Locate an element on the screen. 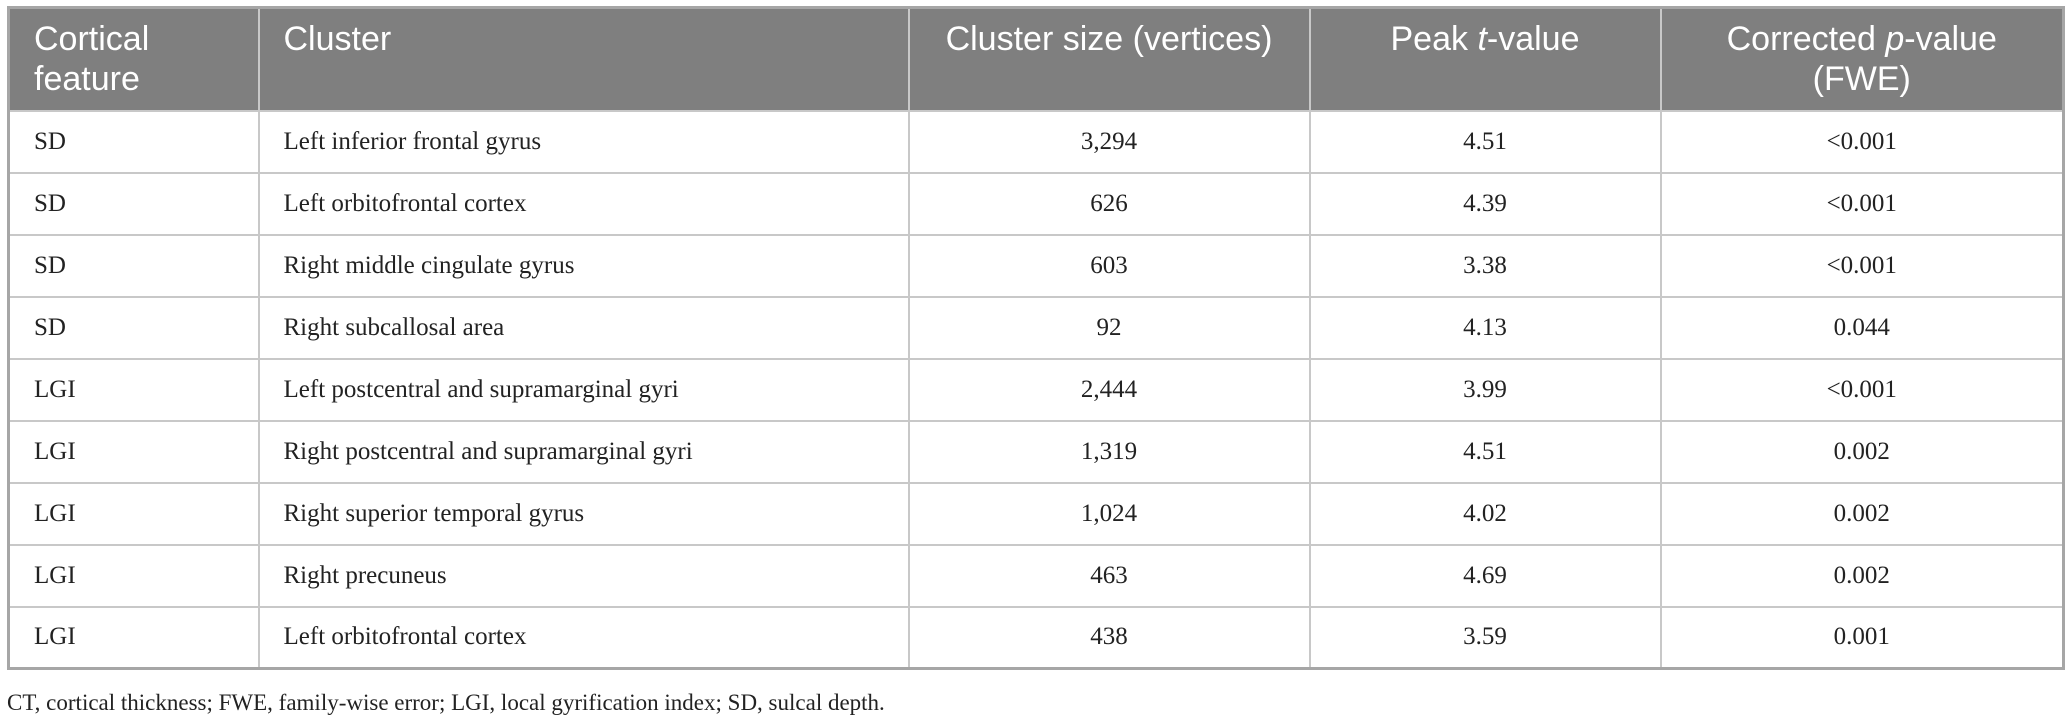 The image size is (2068, 726). table-cell: Left postcentral and supramarginal gyri is located at coordinates (583, 389).